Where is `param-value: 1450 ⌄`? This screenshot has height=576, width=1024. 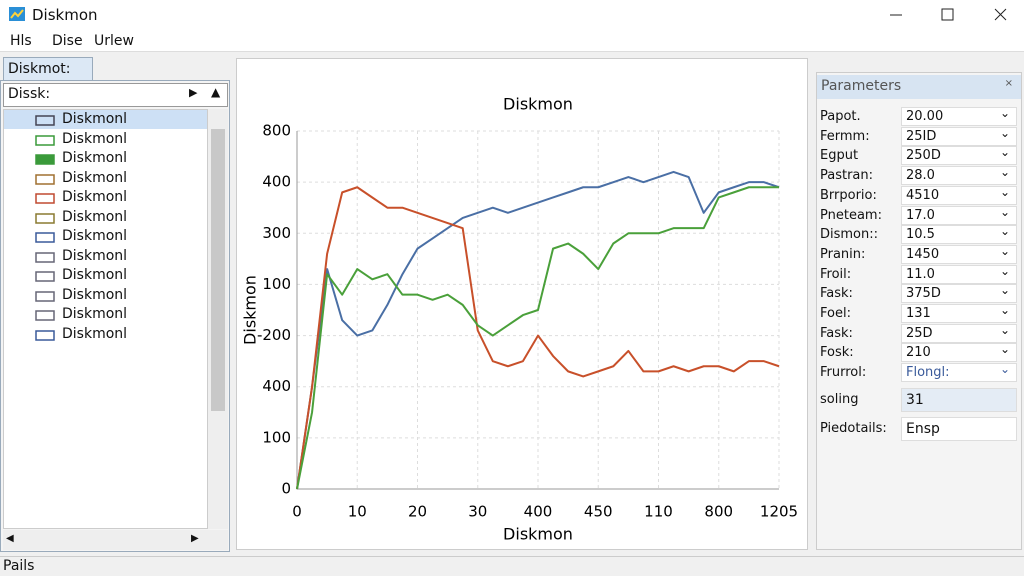
param-value: 1450 ⌄ is located at coordinates (959, 253).